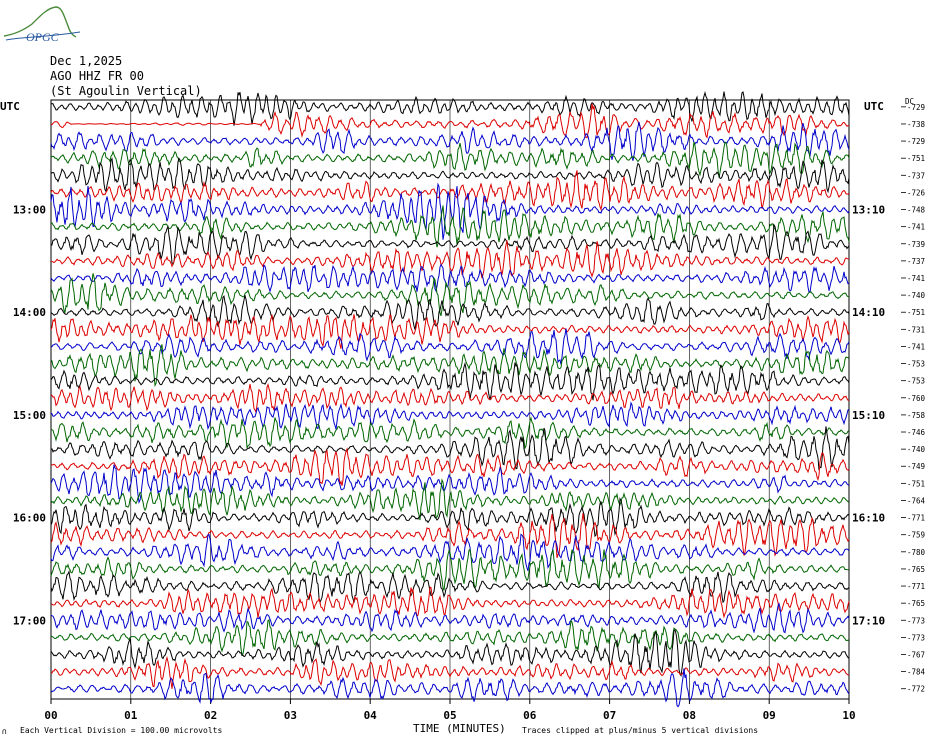 The width and height of the screenshot is (930, 744). I want to click on x-tick-label: 03, so click(290, 715).